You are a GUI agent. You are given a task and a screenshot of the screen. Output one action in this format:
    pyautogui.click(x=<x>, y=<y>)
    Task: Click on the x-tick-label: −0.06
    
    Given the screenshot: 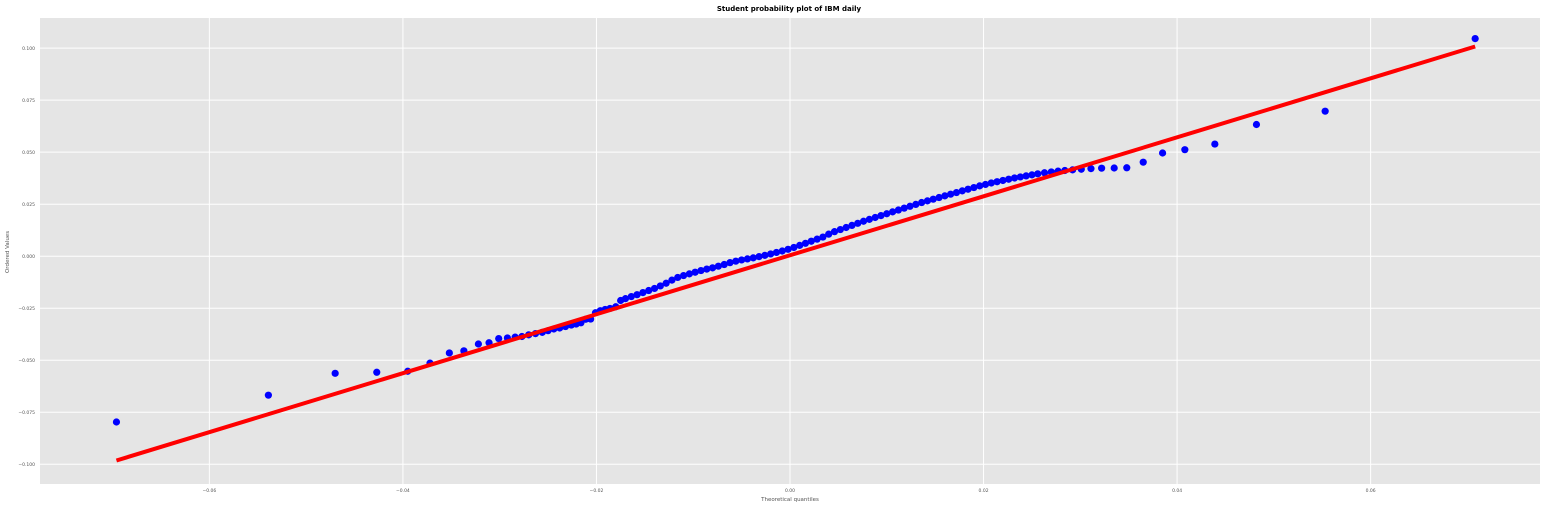 What is the action you would take?
    pyautogui.click(x=209, y=491)
    